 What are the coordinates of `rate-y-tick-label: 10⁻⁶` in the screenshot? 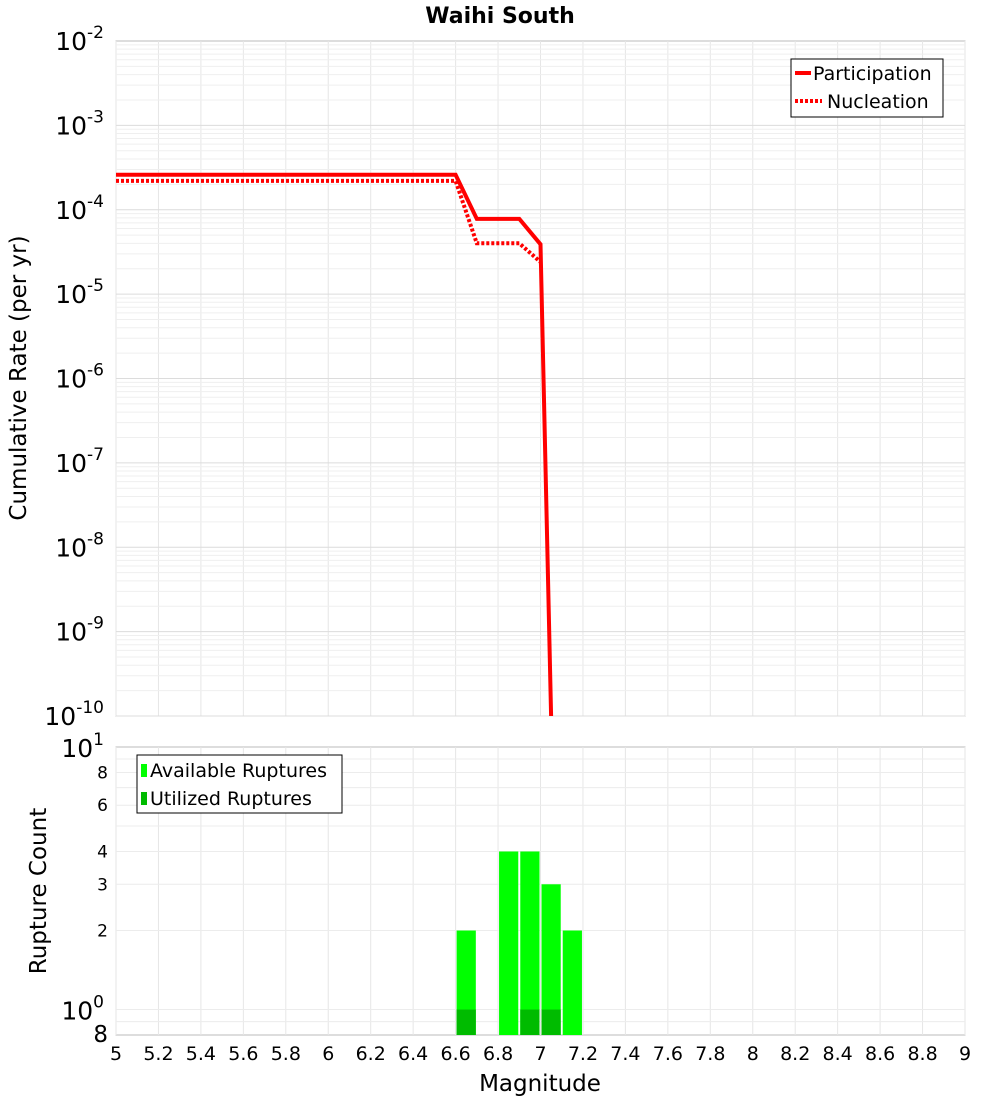 It's located at (79, 377).